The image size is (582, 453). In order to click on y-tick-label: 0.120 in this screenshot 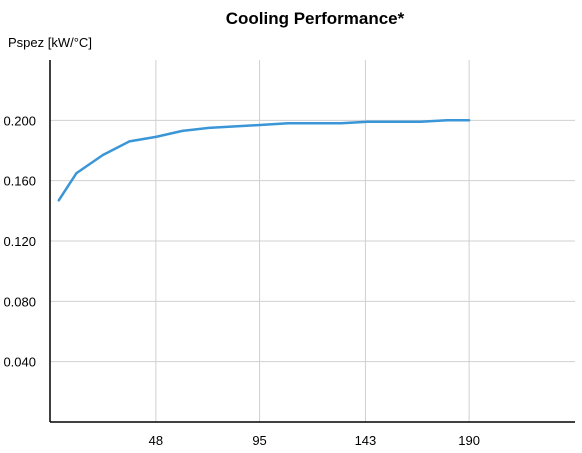, I will do `click(19, 241)`.